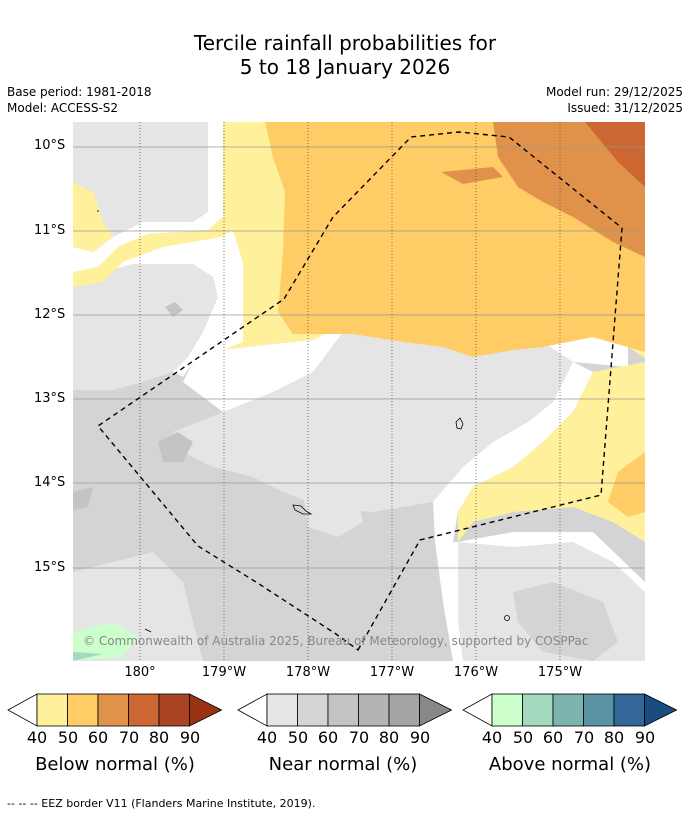  I want to click on lat-label-15s: 15°S, so click(50, 567).